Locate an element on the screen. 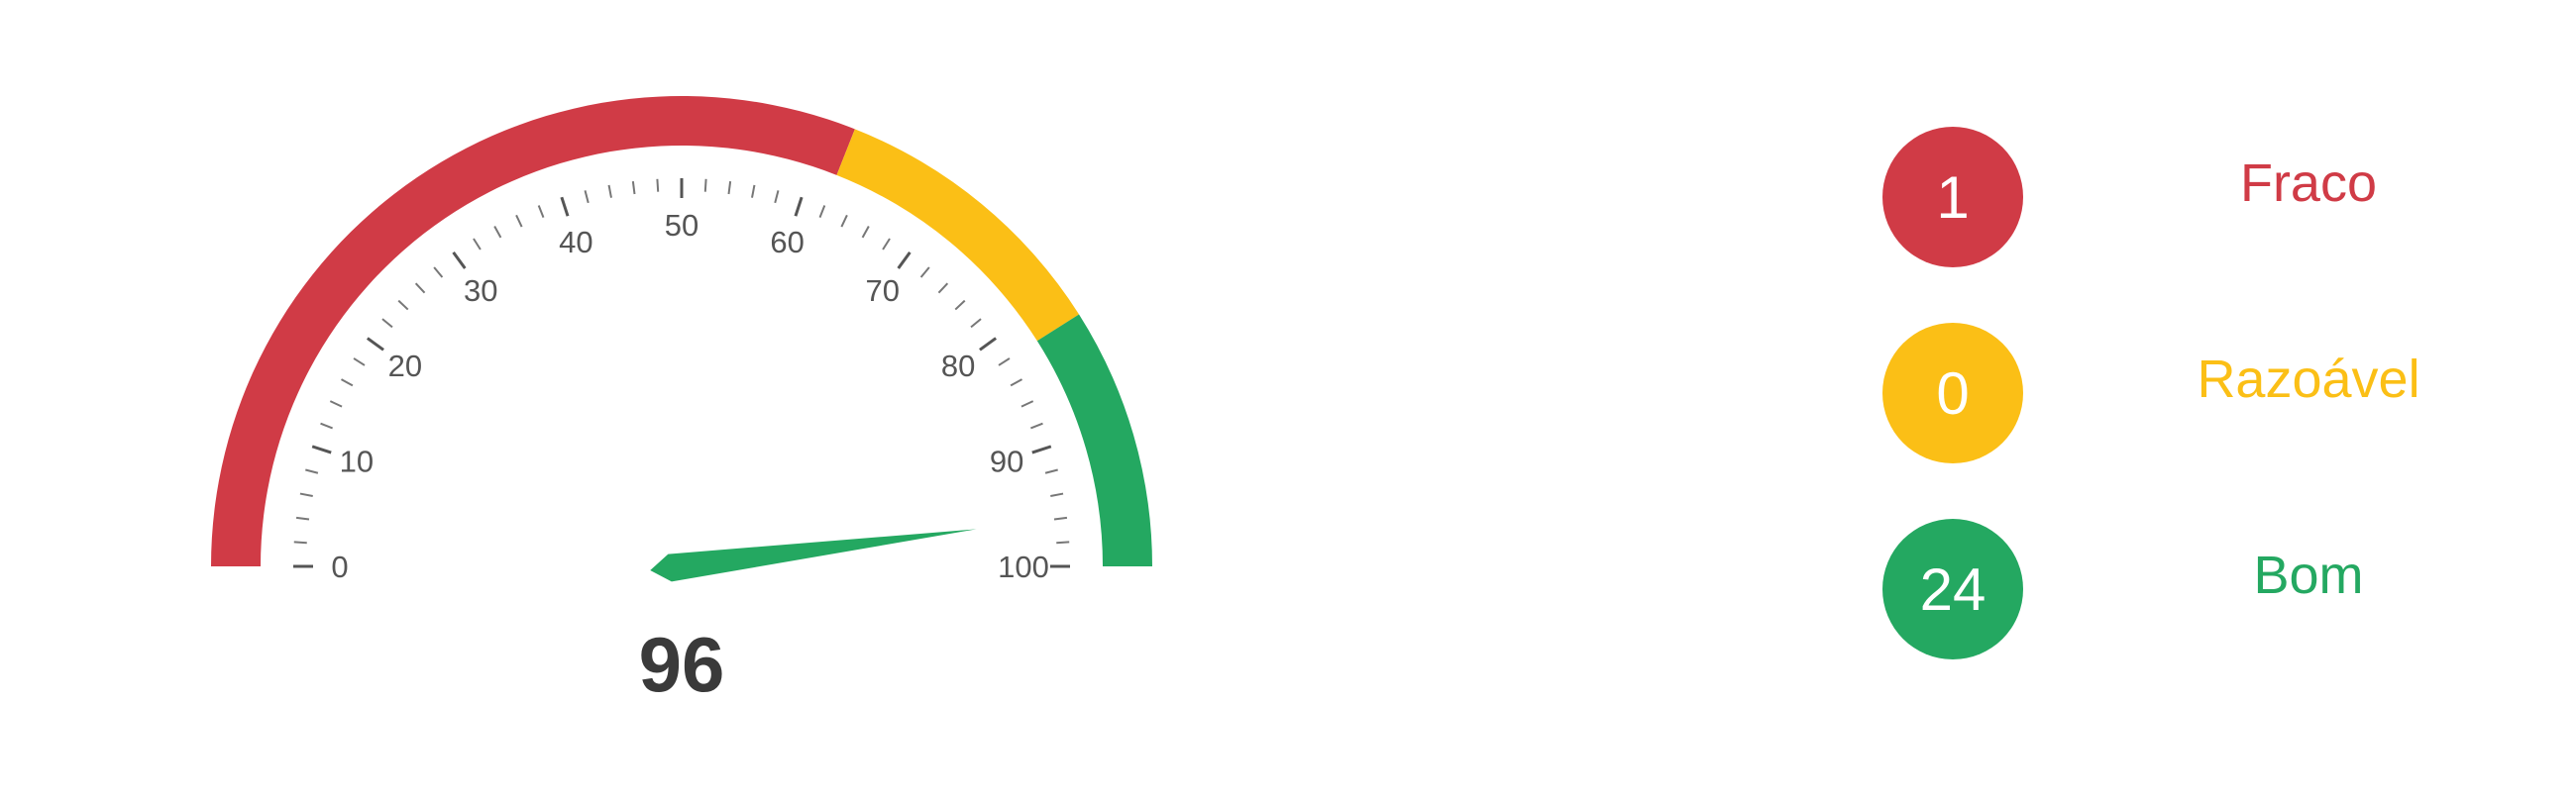 The image size is (2576, 805). gauge-tick-label: 30 is located at coordinates (480, 290).